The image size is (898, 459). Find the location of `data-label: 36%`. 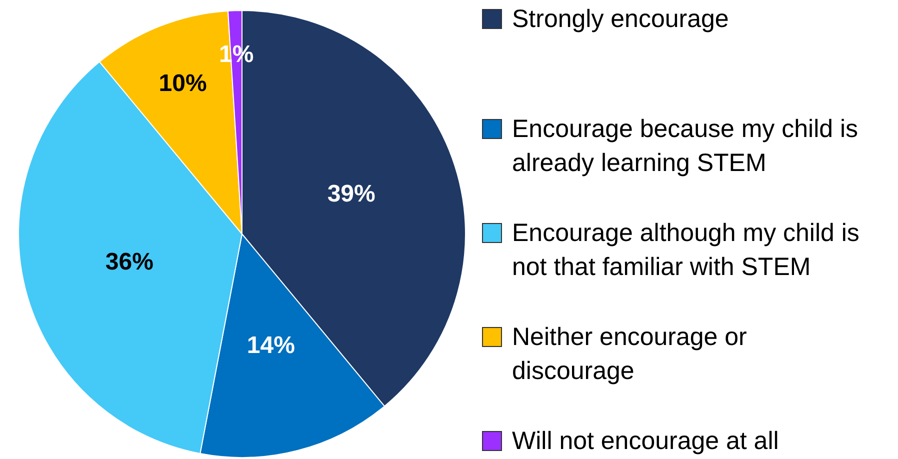

data-label: 36% is located at coordinates (129, 262).